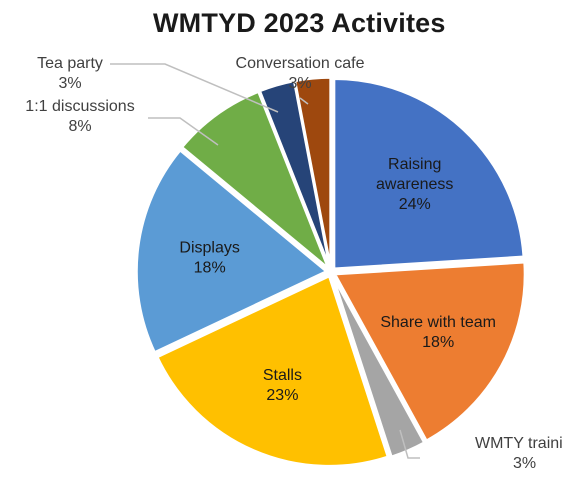  Describe the element at coordinates (438, 332) in the screenshot. I see `data-label-share-with-team: Share with team 18%` at that location.